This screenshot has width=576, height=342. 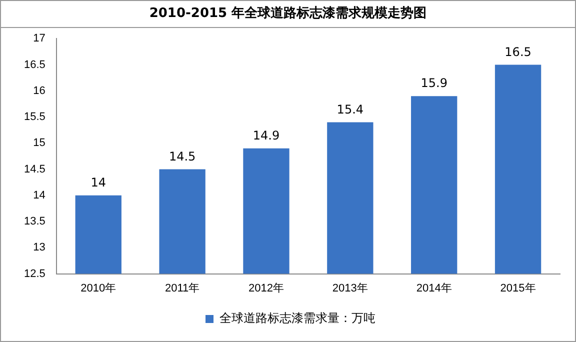 I want to click on data-label: 14, so click(x=98, y=183).